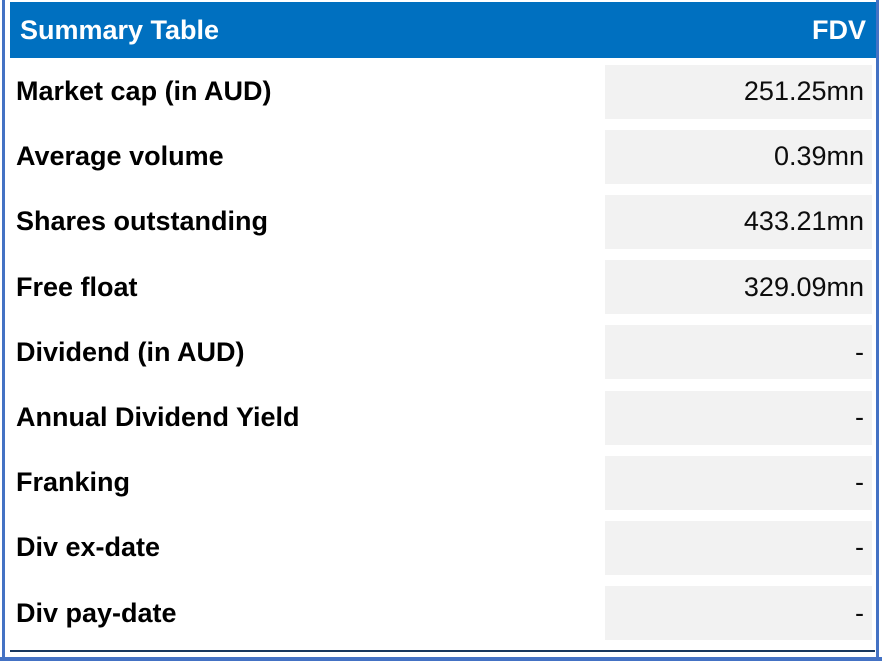 The width and height of the screenshot is (882, 662). What do you see at coordinates (441, 482) in the screenshot?
I see `table-row: Franking -` at bounding box center [441, 482].